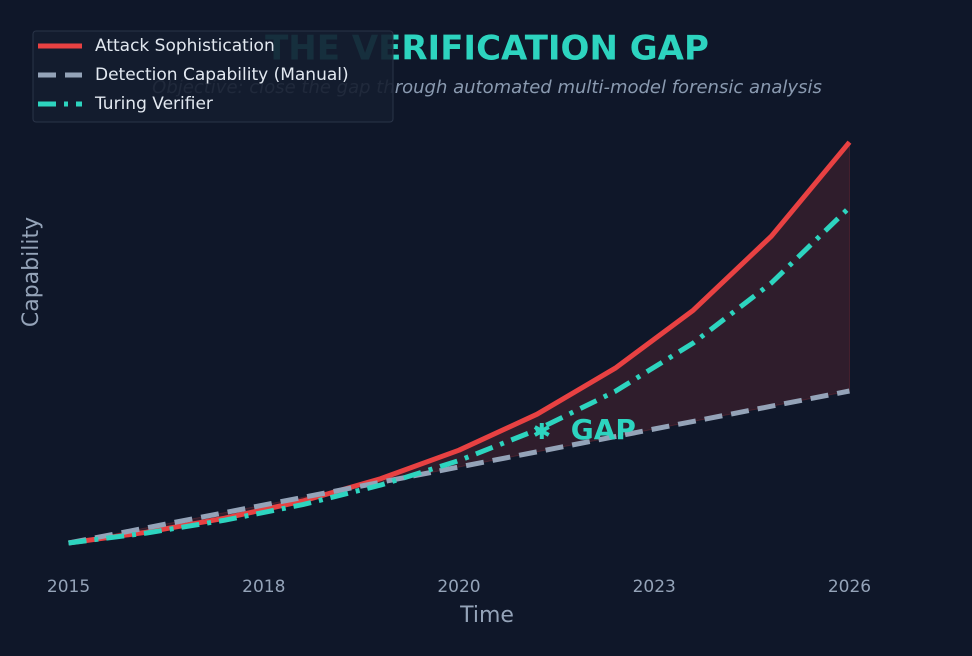 This screenshot has height=656, width=972. I want to click on x-tick-label: 2015, so click(68, 587).